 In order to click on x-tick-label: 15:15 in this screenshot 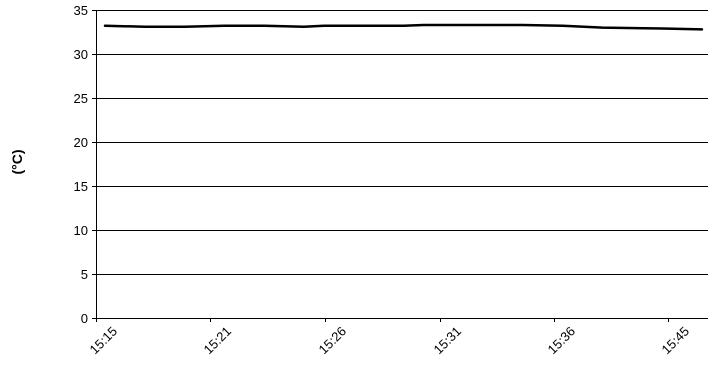, I will do `click(104, 341)`.